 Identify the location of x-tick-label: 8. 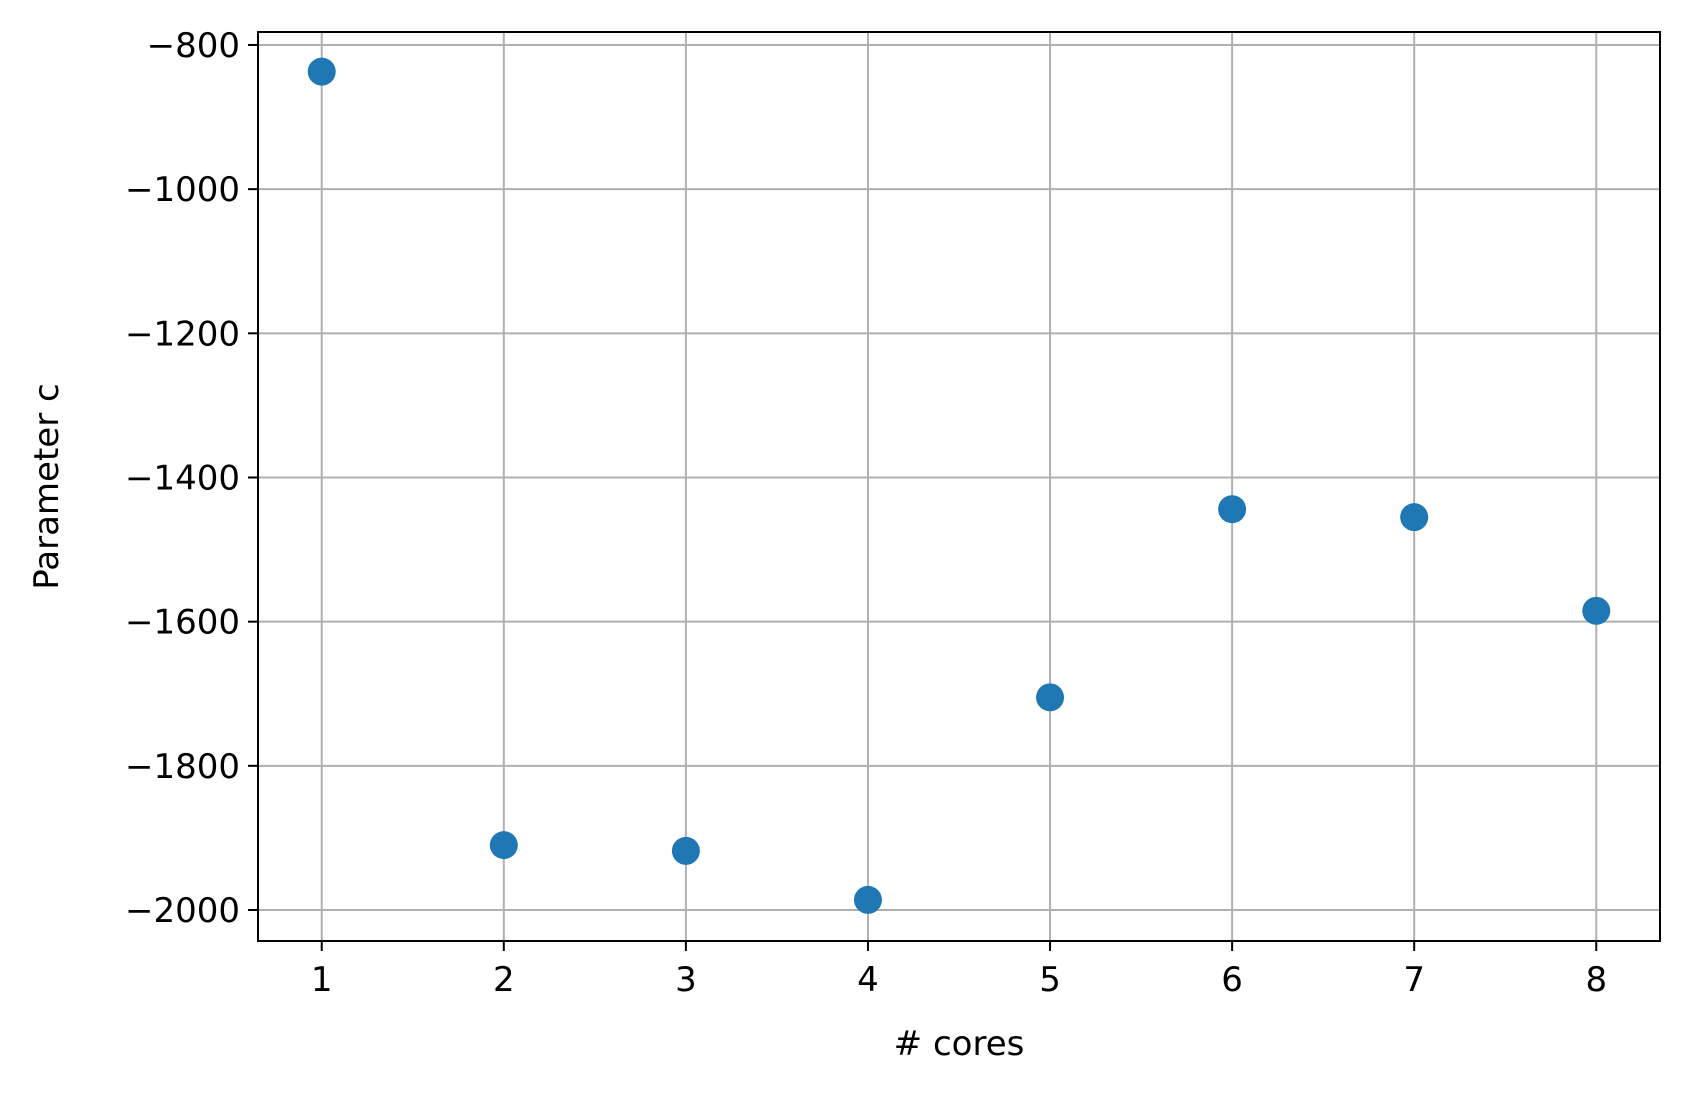
(1596, 980).